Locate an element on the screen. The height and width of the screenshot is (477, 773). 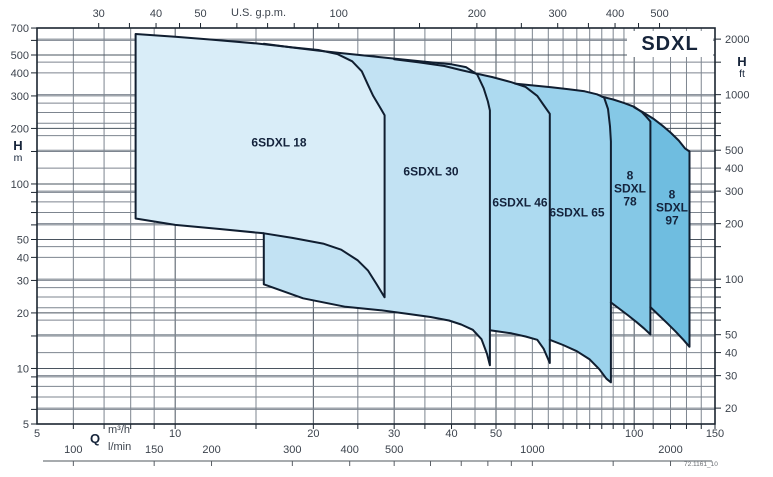
bottom-axis-lmin-unit: l/min is located at coordinates (120, 447).